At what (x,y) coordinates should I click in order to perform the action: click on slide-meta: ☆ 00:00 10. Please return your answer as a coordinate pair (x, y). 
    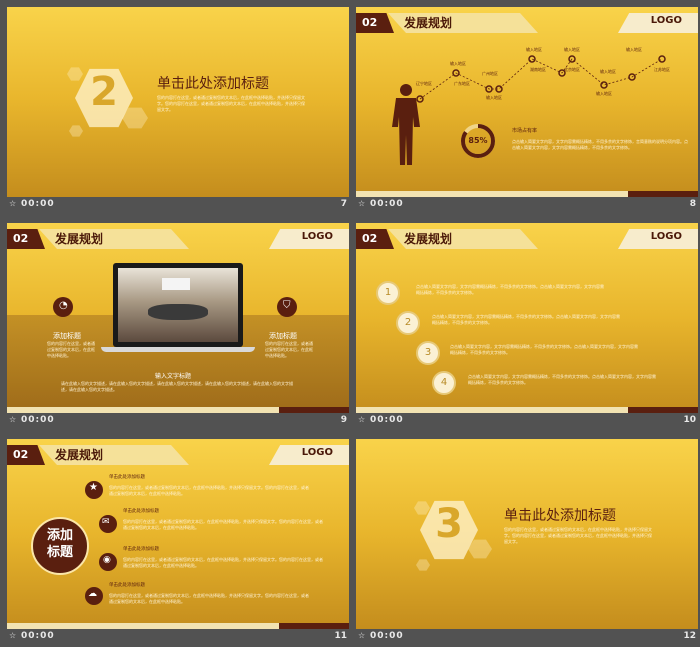
    Looking at the image, I should click on (527, 421).